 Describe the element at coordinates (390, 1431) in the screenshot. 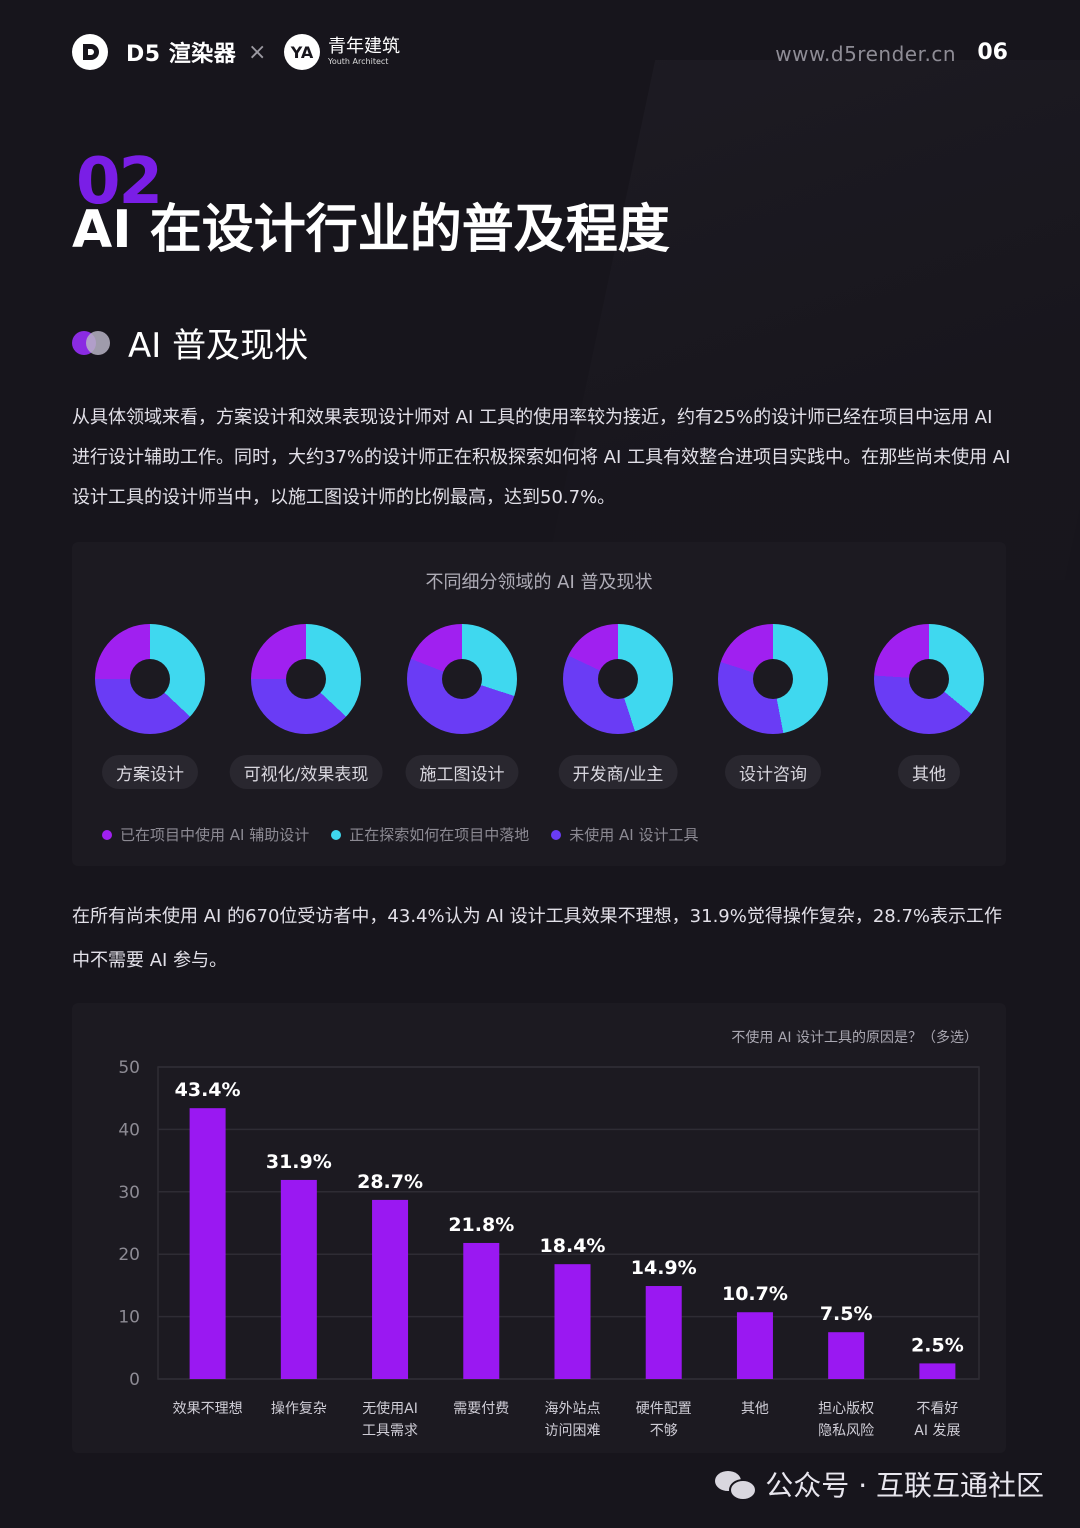

I see `x-category-label: 工具需求` at that location.